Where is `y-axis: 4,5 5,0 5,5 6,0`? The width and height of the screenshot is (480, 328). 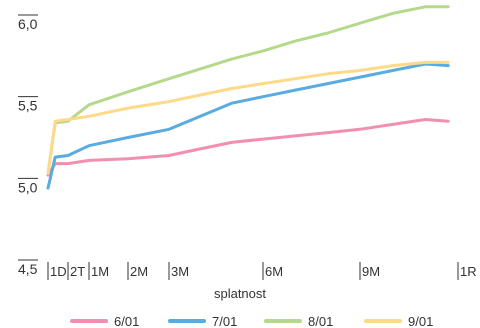
y-axis: 4,5 5,0 5,5 6,0 is located at coordinates (28, 145).